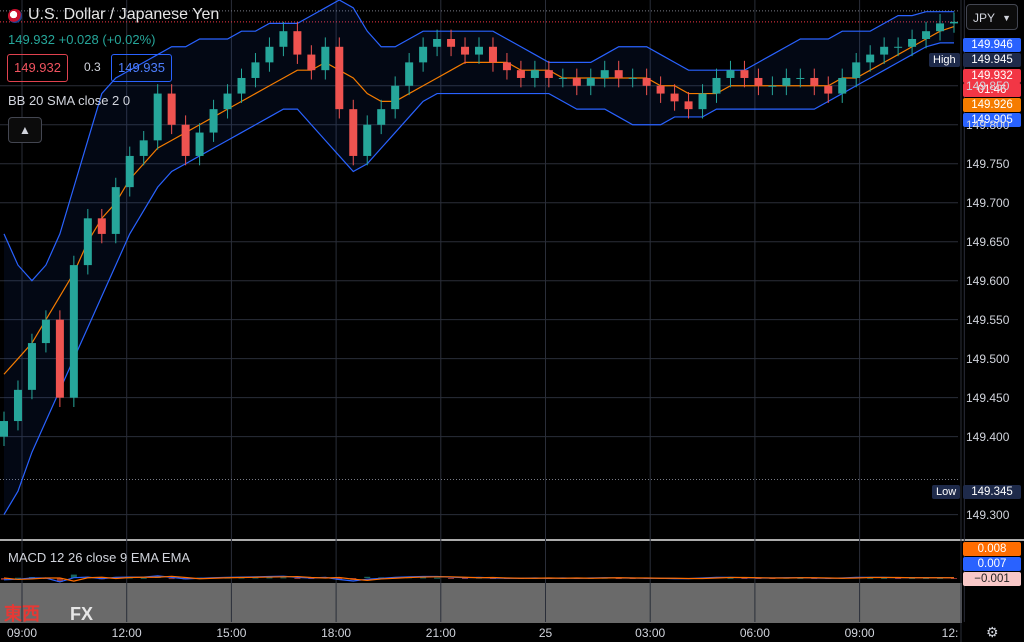  Describe the element at coordinates (231, 633) in the screenshot. I see `time-axis-tick: 15:00` at that location.